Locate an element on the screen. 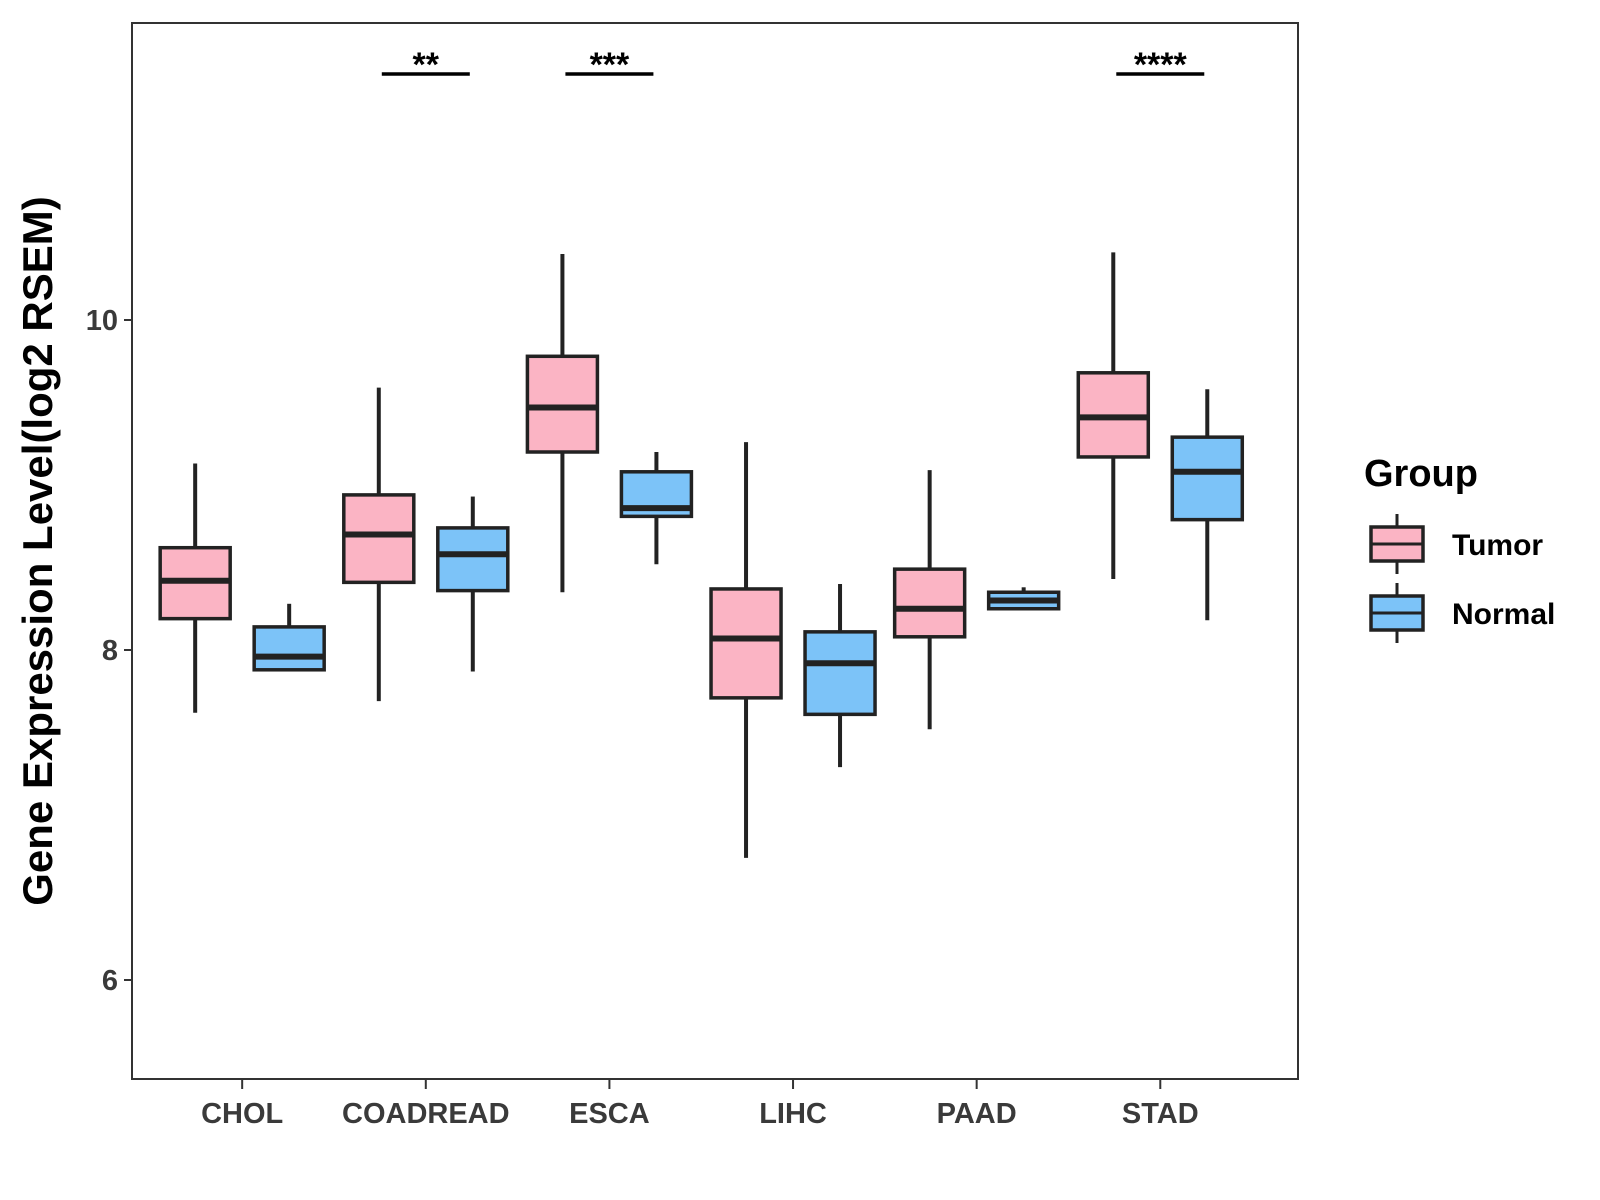 The width and height of the screenshot is (1600, 1200). box-stad-normal is located at coordinates (1207, 505).